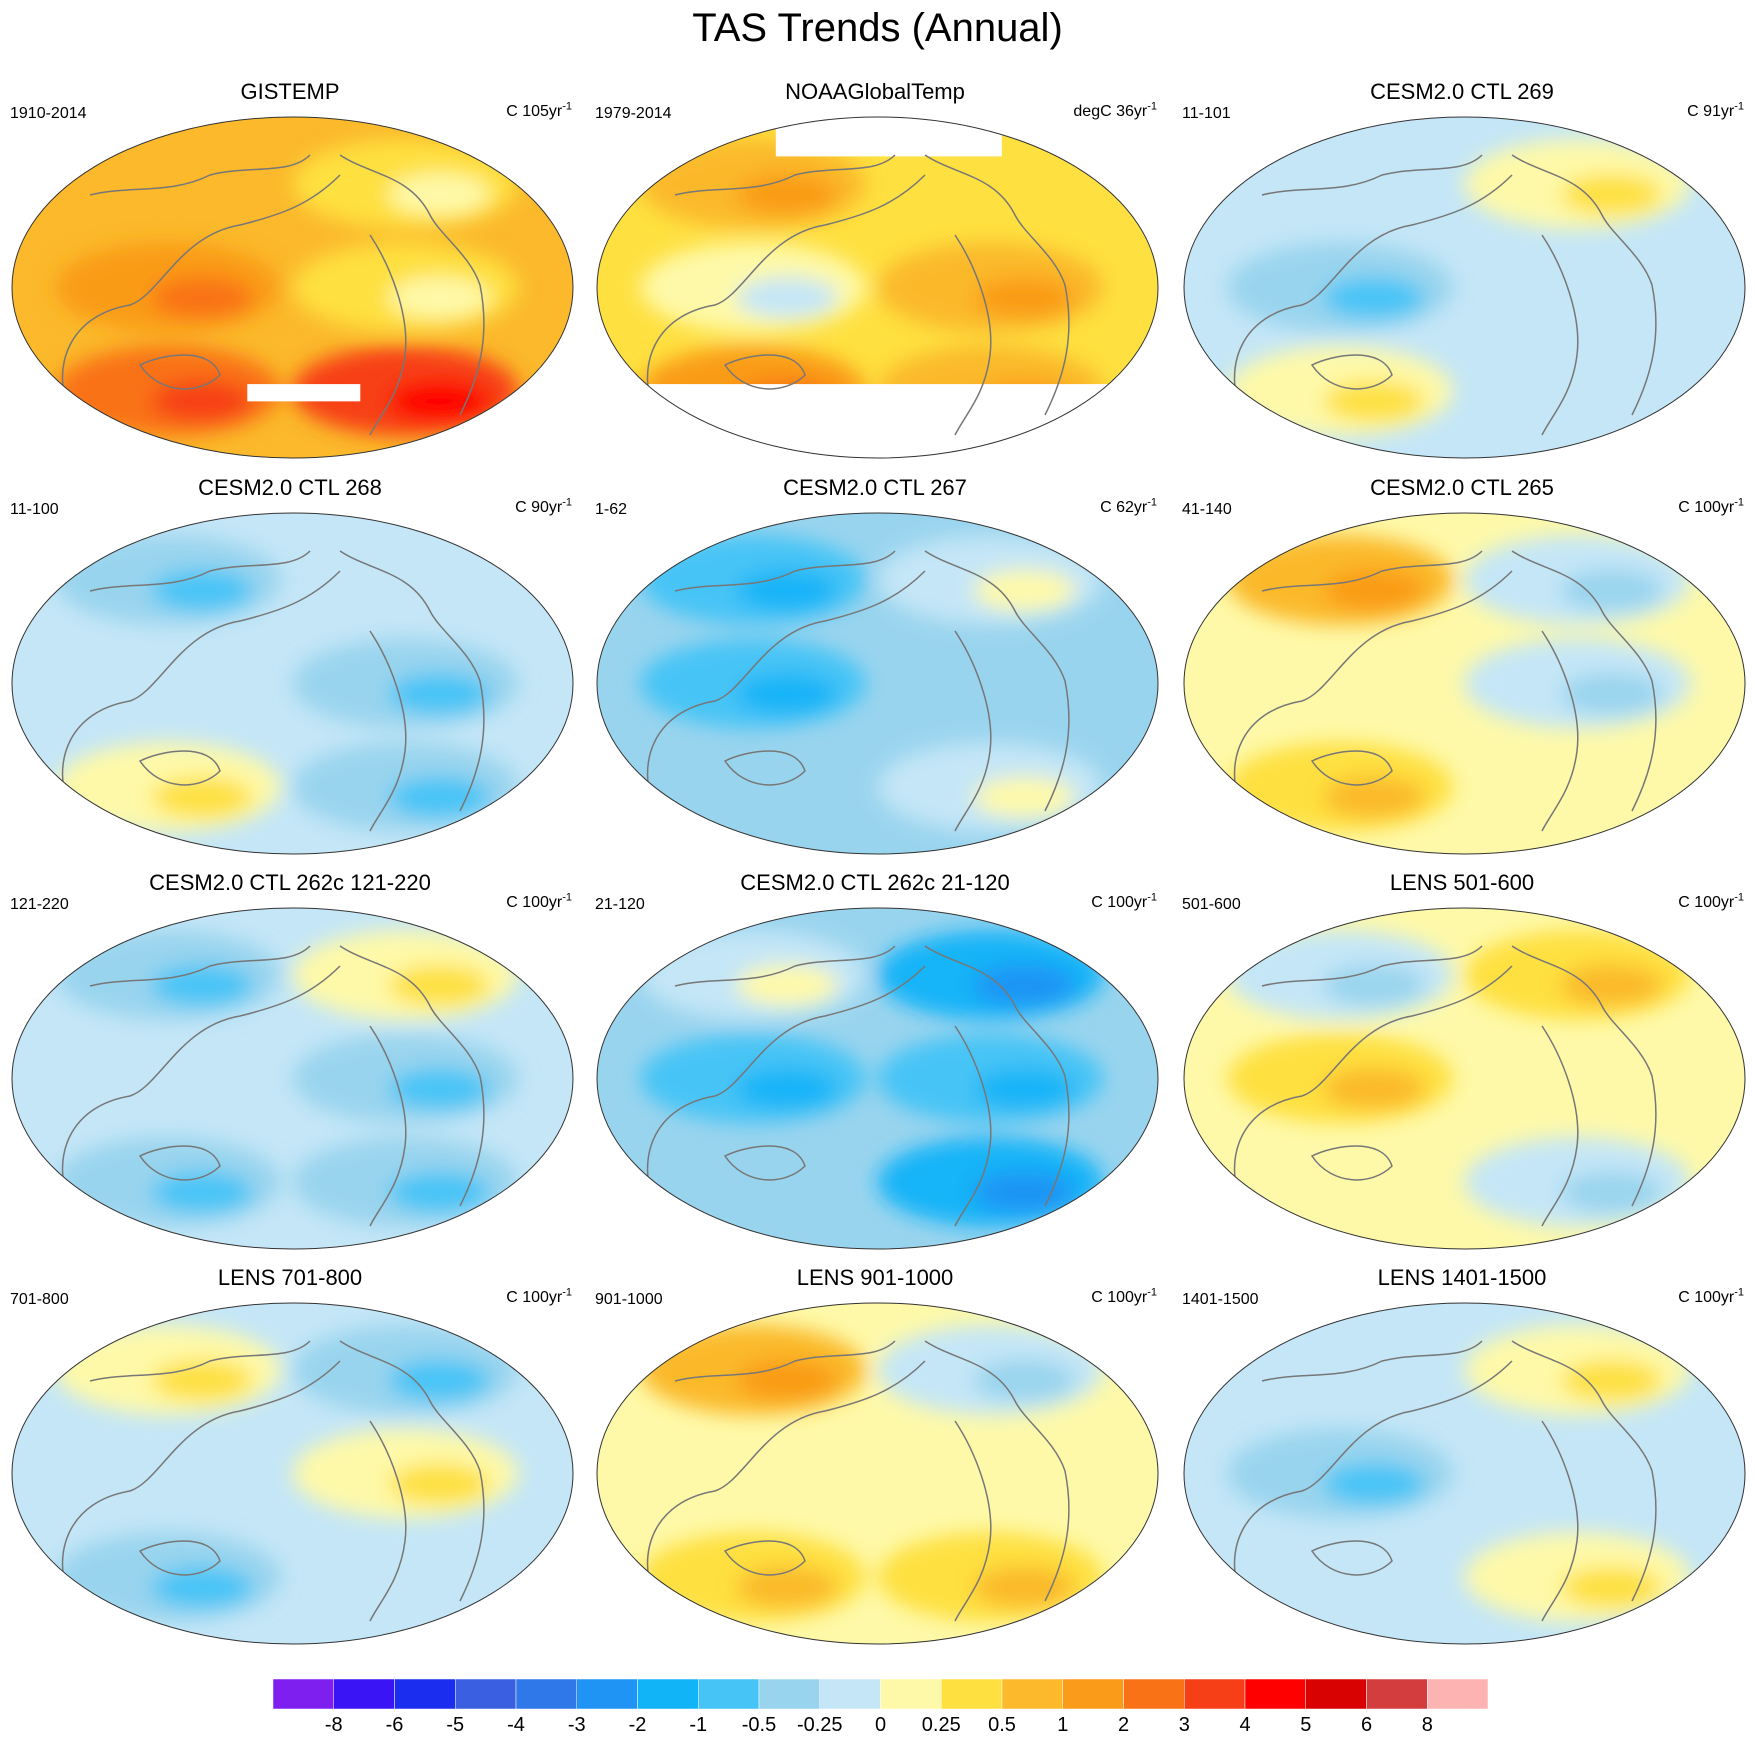  Describe the element at coordinates (39, 1299) in the screenshot. I see `panel-period: 701-800` at that location.